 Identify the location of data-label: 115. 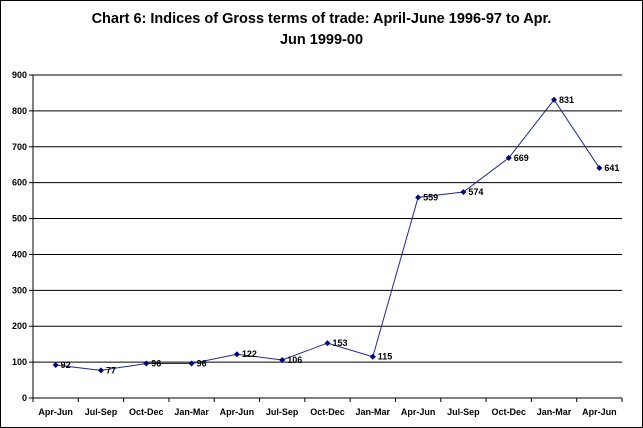
(385, 357).